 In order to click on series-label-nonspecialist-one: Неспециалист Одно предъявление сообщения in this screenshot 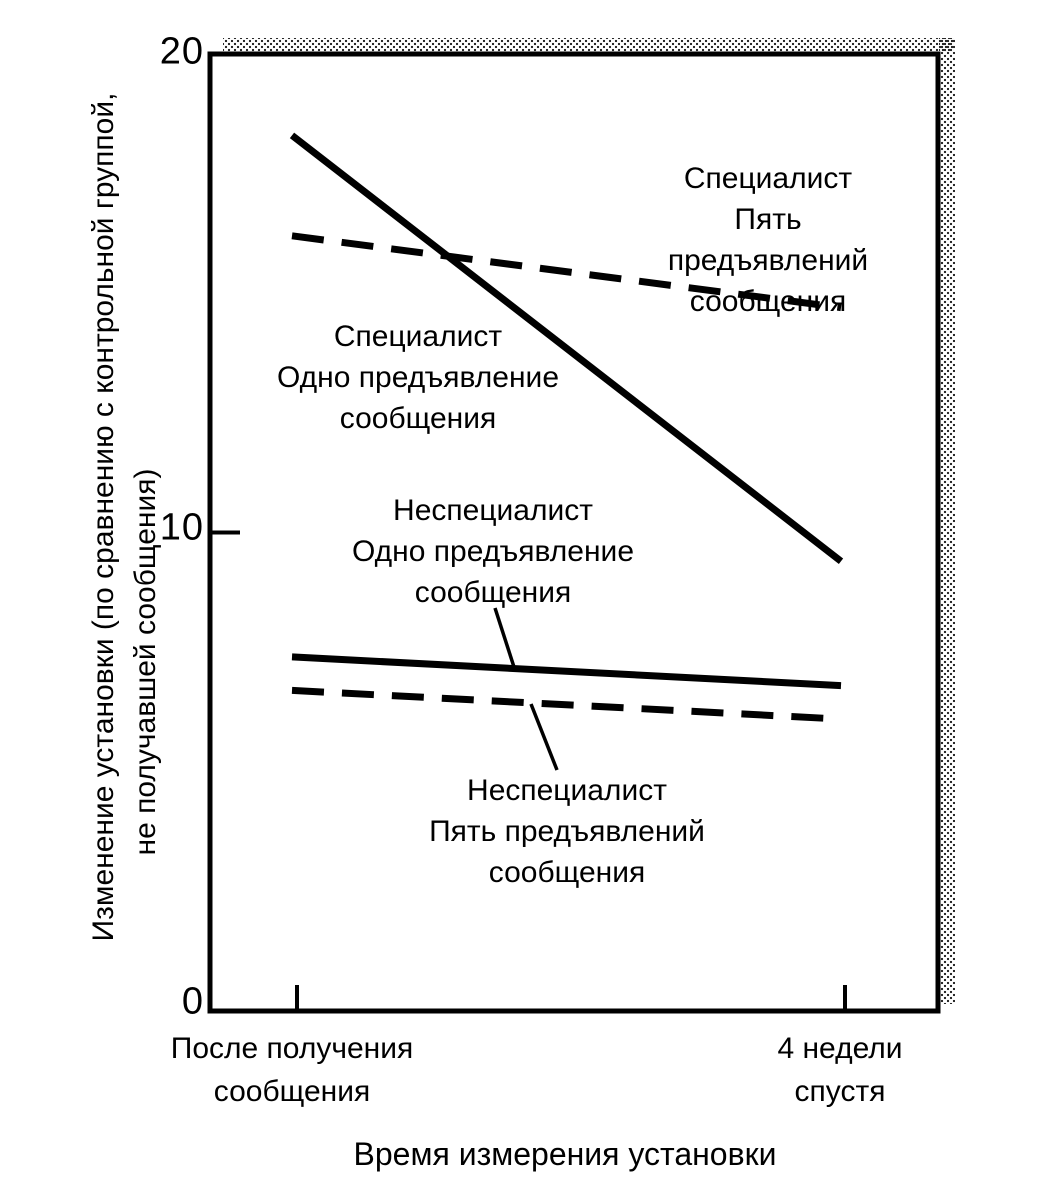, I will do `click(493, 551)`.